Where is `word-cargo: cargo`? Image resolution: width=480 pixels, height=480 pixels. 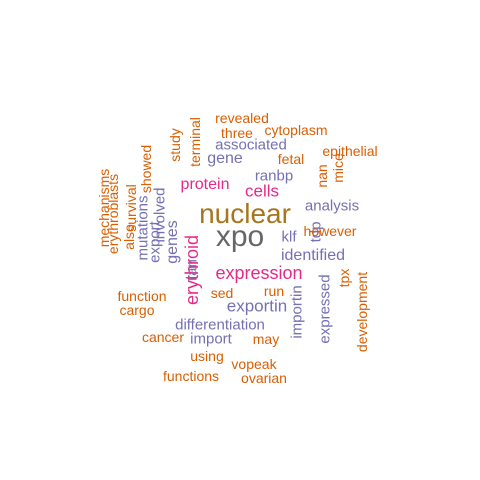
word-cargo: cargo is located at coordinates (137, 310).